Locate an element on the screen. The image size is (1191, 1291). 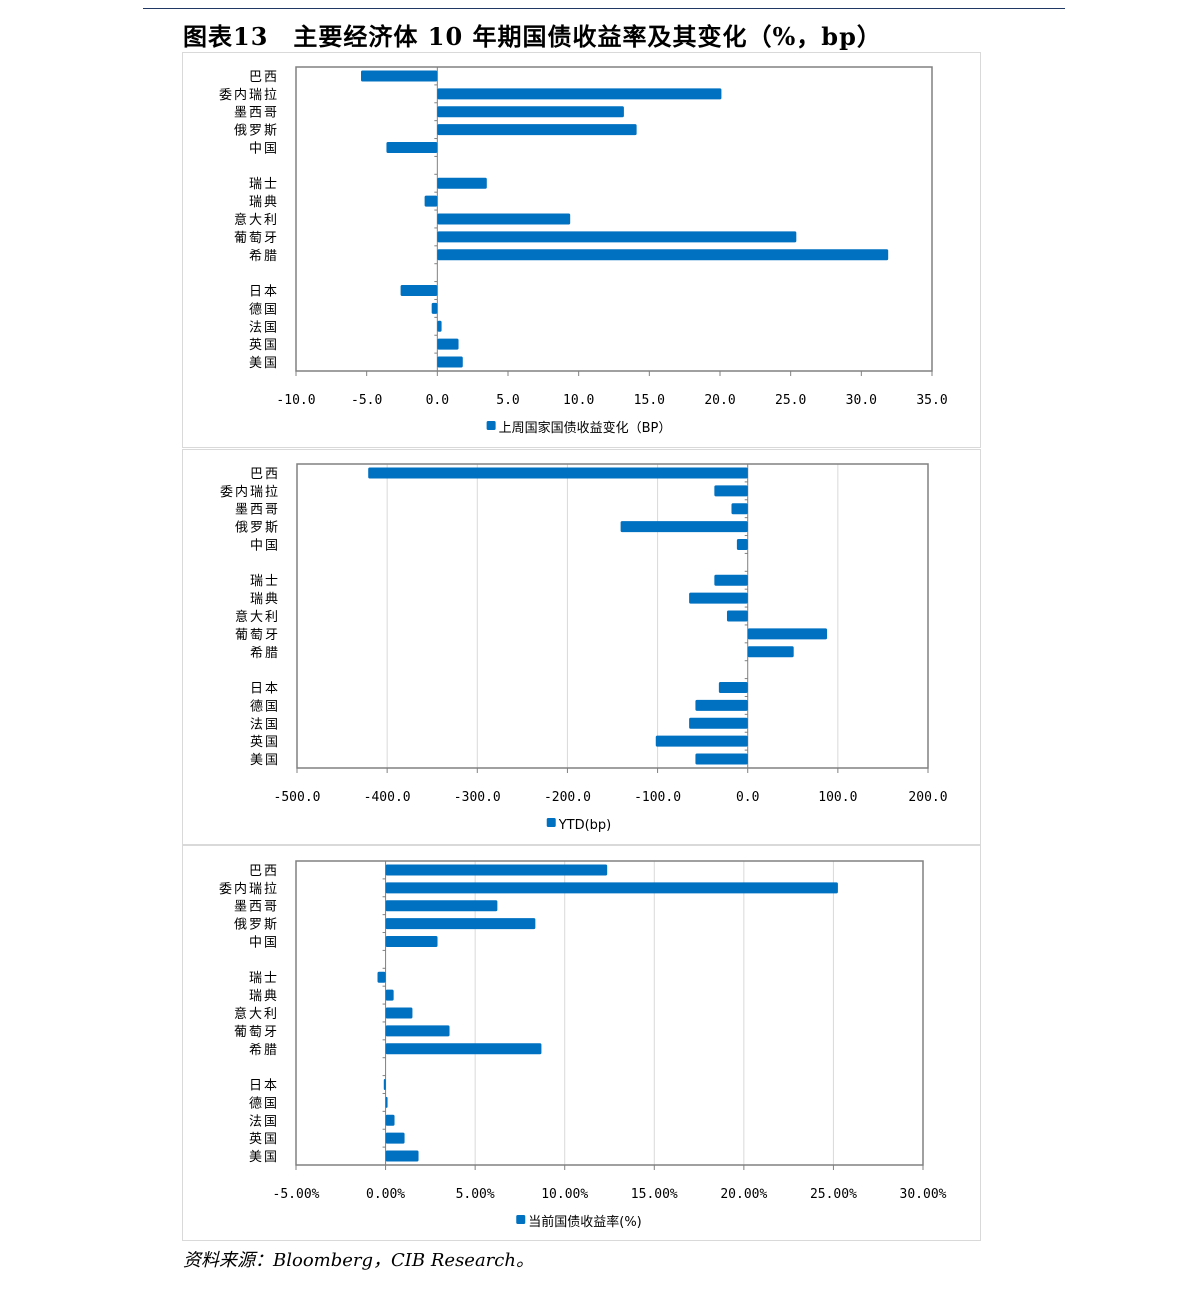
x-tick-label: -200.0 is located at coordinates (567, 797).